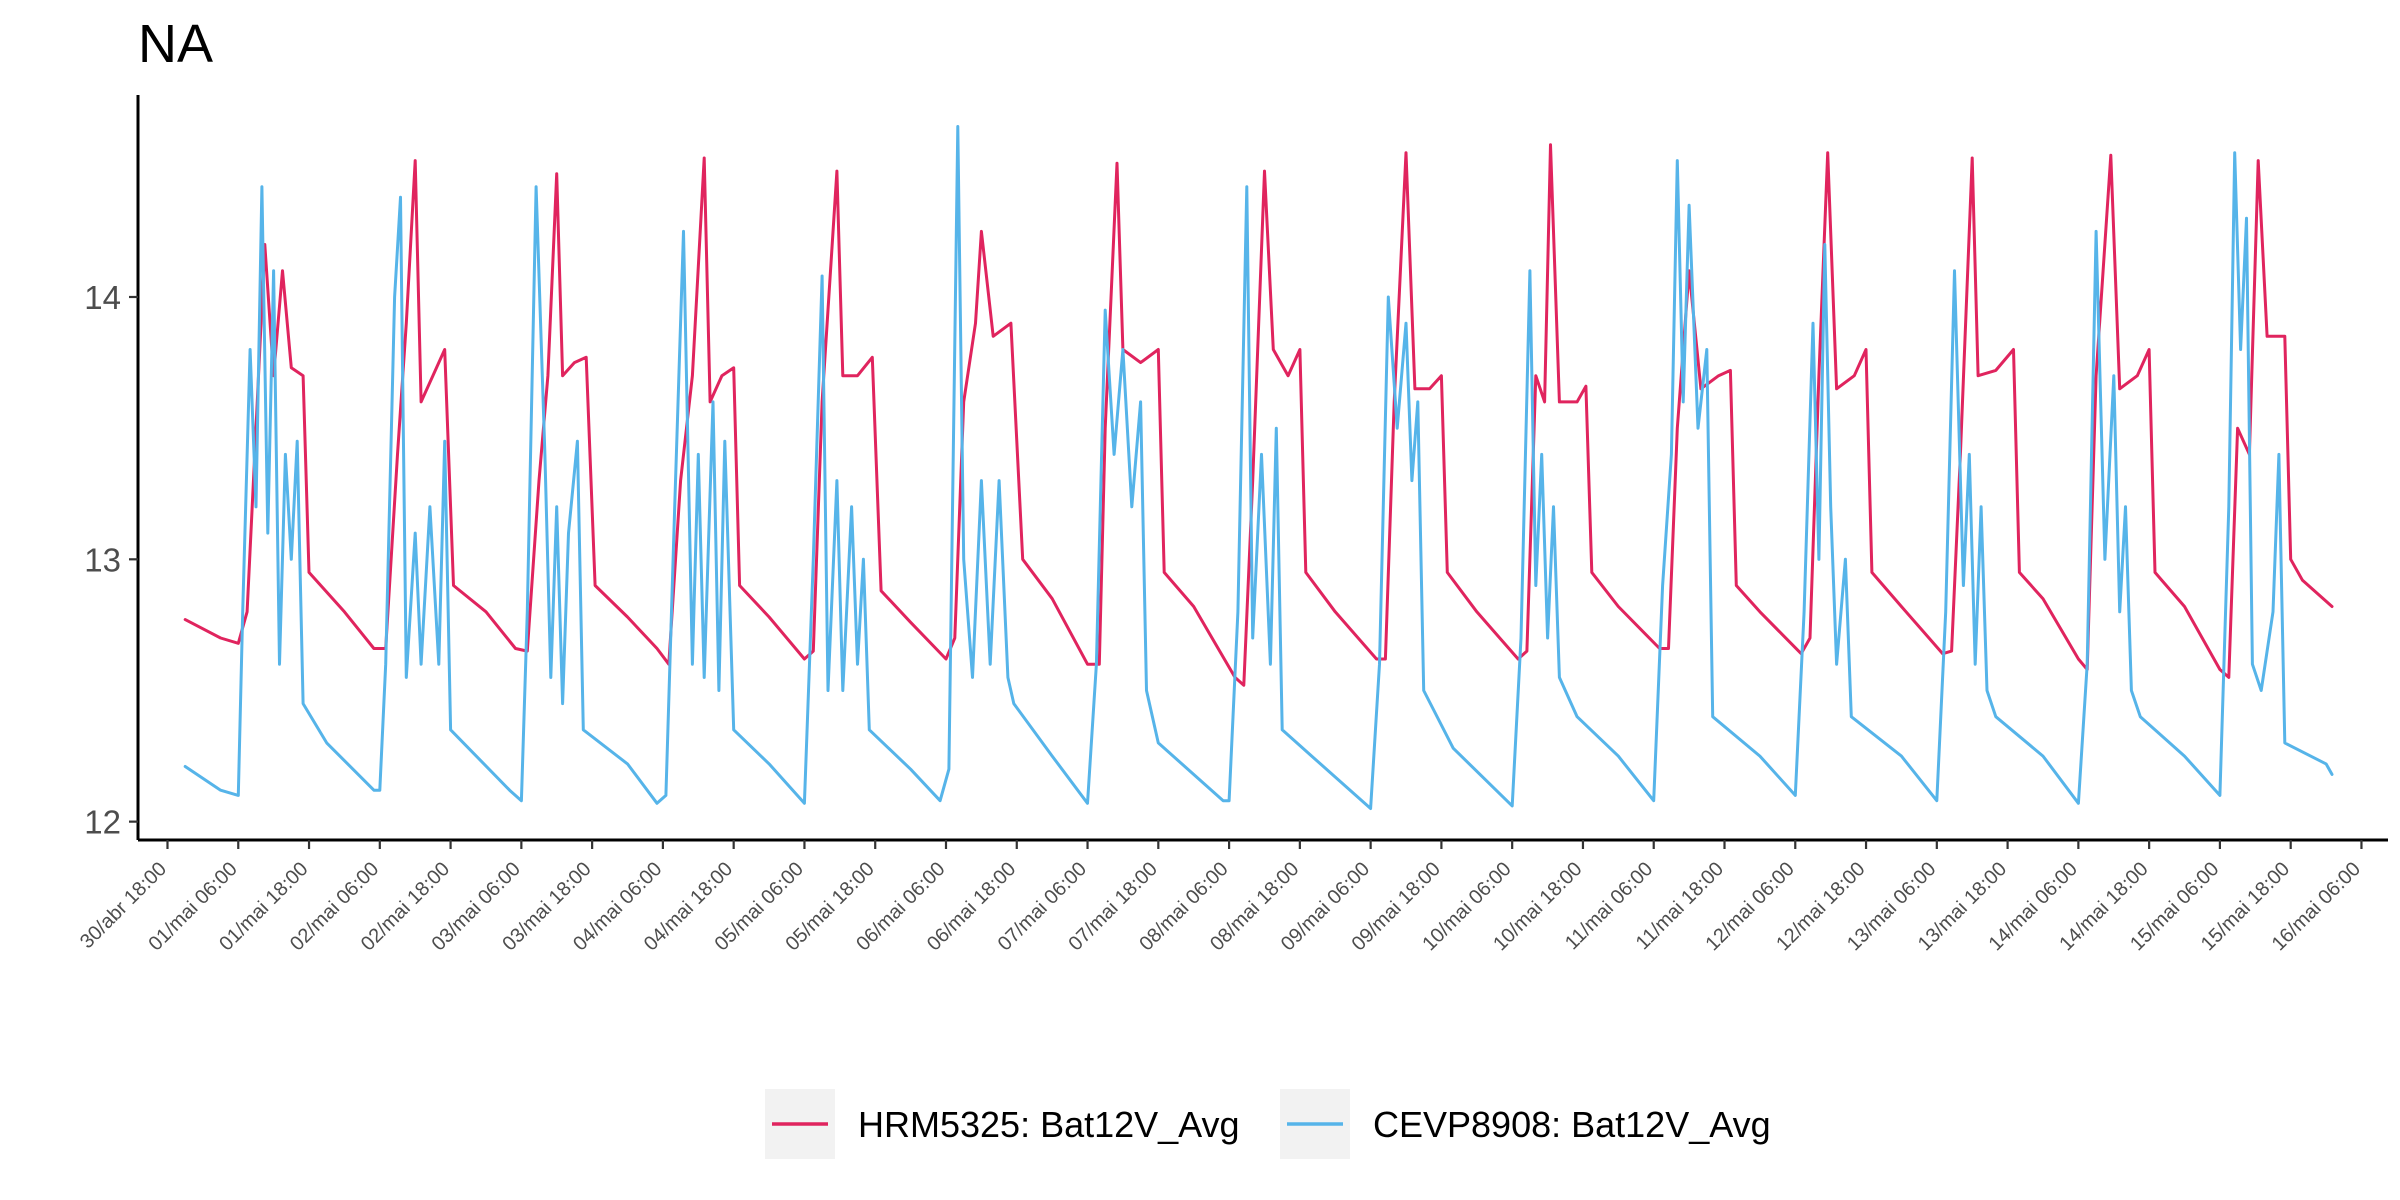 Image resolution: width=2400 pixels, height=1200 pixels. What do you see at coordinates (1049, 1124) in the screenshot?
I see `legend-label: HRM5325: Bat12V_Avg` at bounding box center [1049, 1124].